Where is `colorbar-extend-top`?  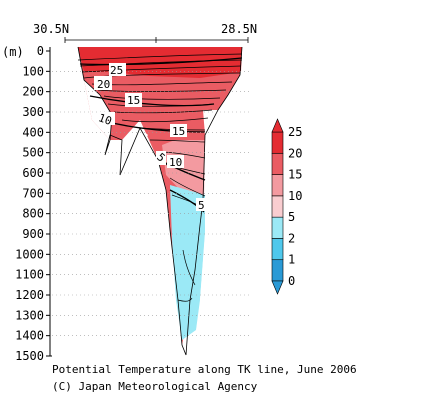 colorbar-extend-top is located at coordinates (277, 125).